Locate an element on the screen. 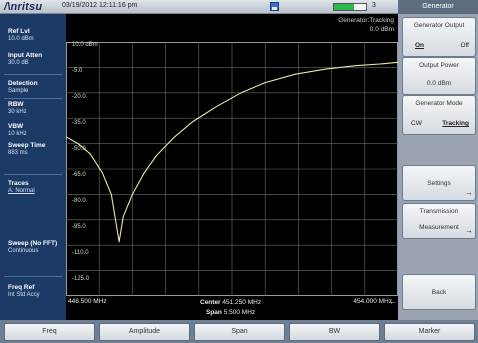 The width and height of the screenshot is (478, 343). y-tick-label: 10.0 dBm is located at coordinates (85, 45).